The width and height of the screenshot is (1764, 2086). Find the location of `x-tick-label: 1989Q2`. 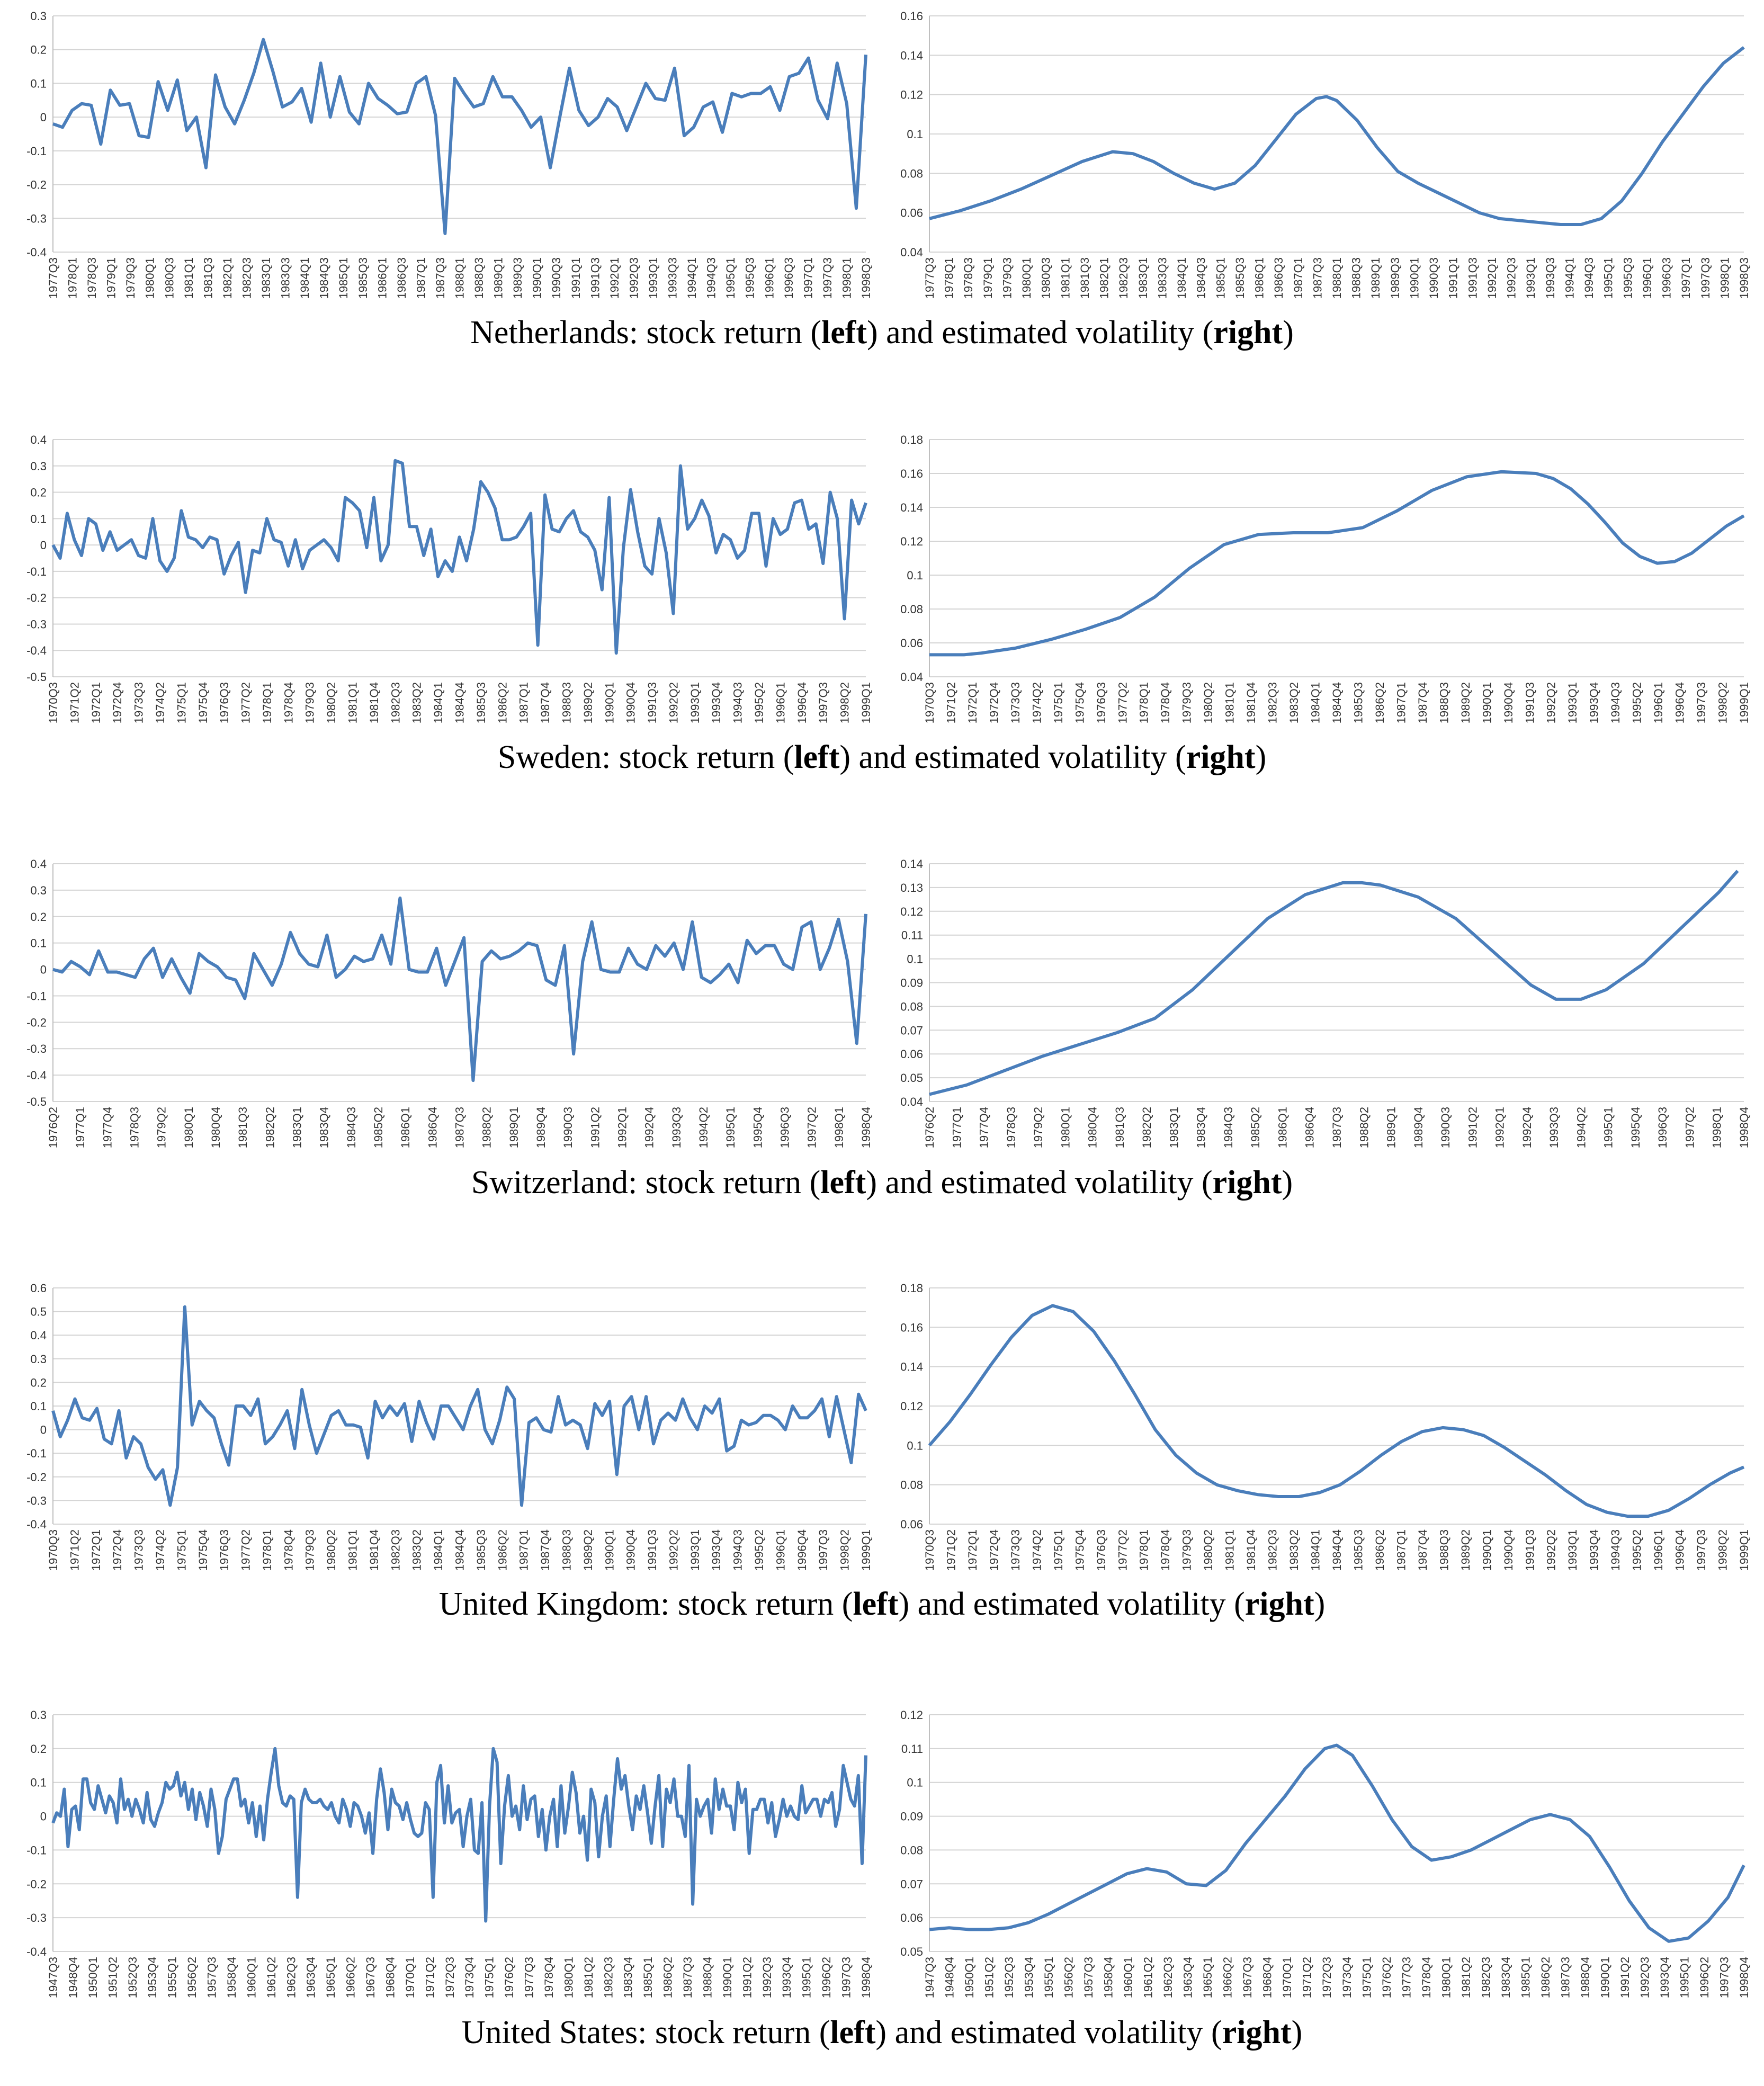

x-tick-label: 1989Q2 is located at coordinates (588, 1550).